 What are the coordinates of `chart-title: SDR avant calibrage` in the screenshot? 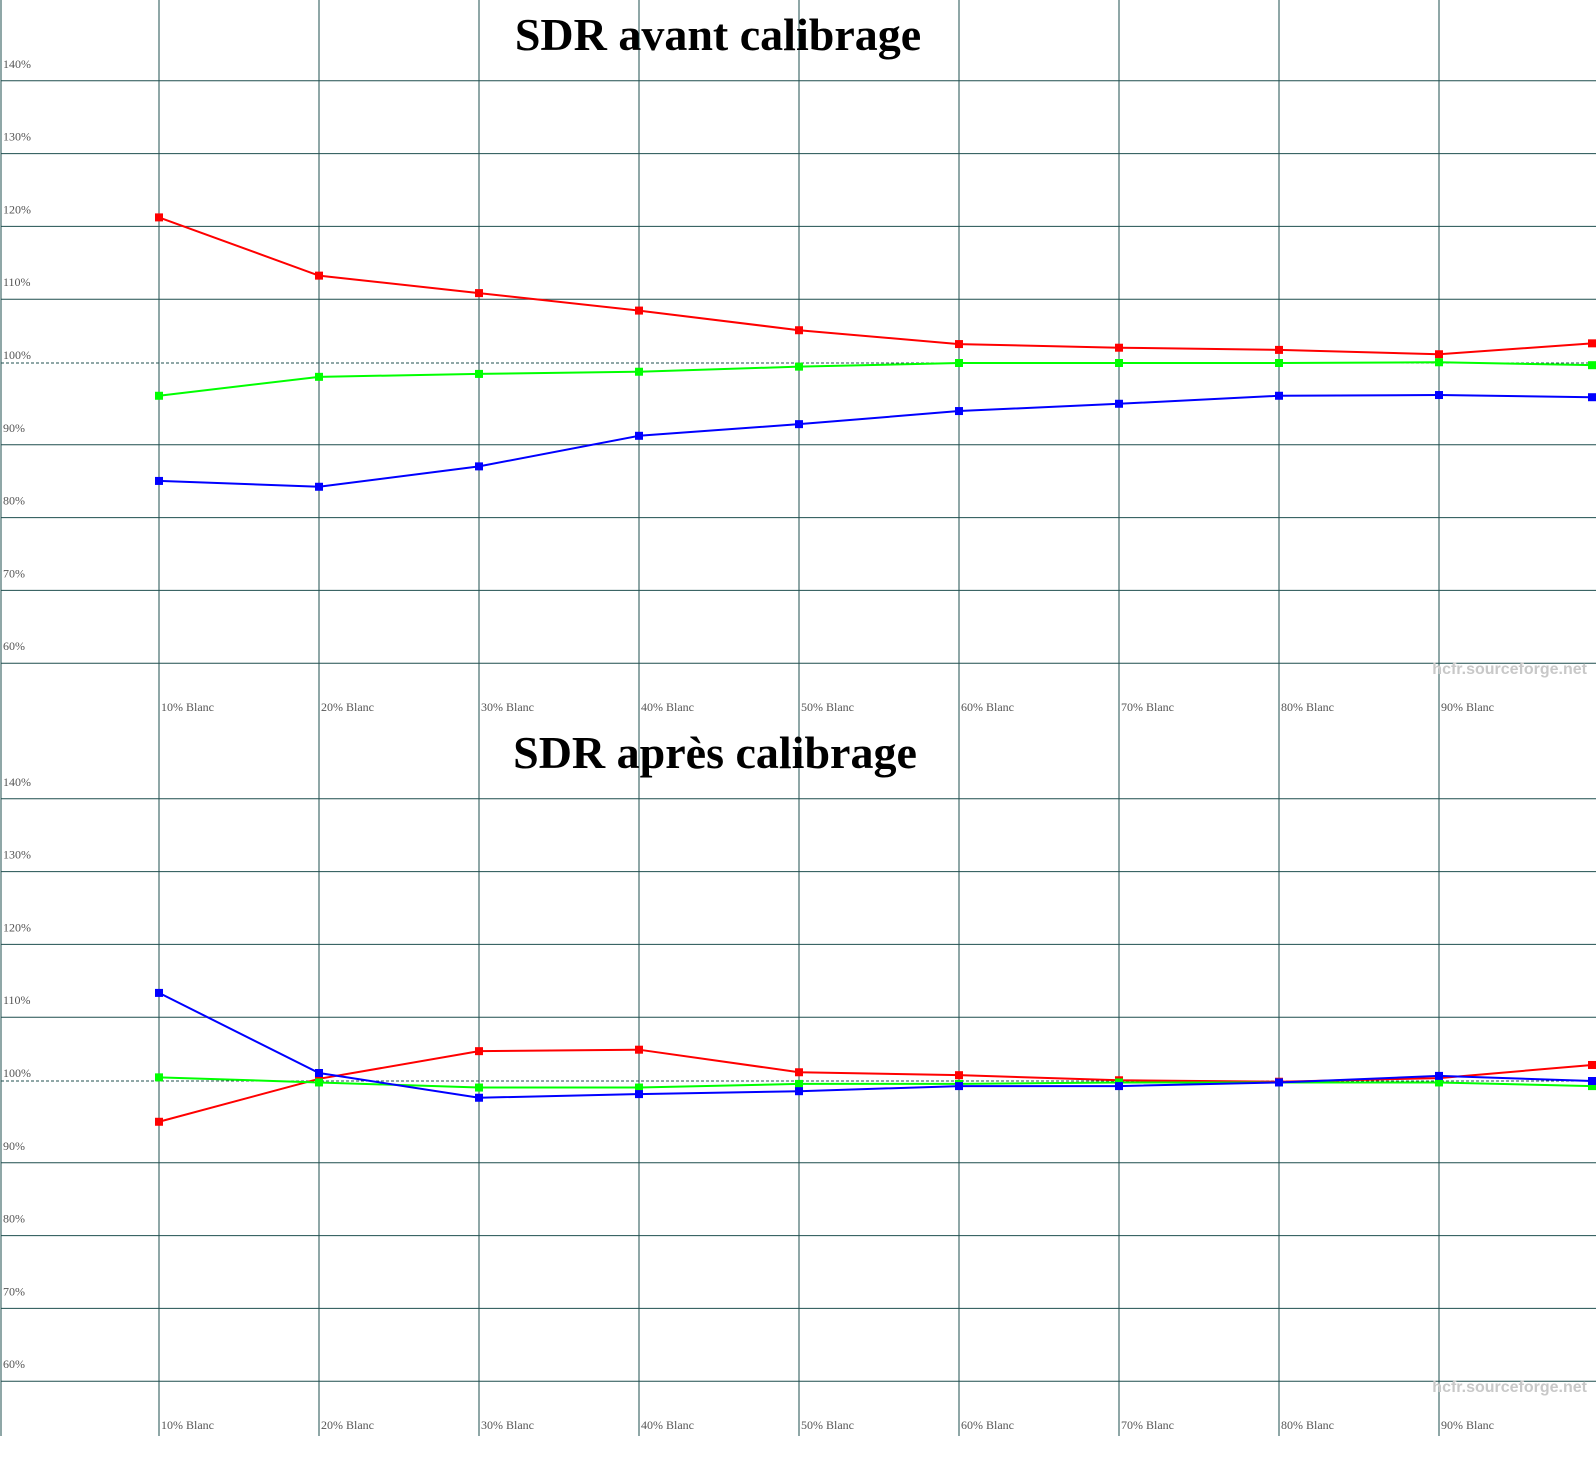 It's located at (718, 34).